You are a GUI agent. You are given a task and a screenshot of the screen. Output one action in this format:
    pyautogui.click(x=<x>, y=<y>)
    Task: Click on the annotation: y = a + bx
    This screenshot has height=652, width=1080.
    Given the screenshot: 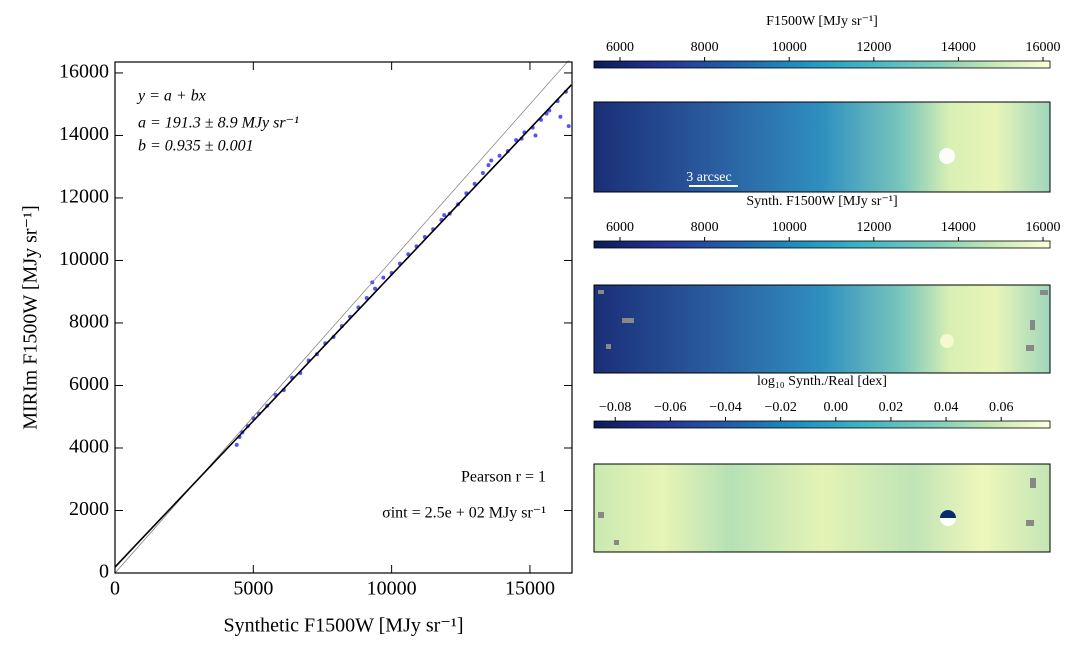 What is the action you would take?
    pyautogui.click(x=171, y=96)
    